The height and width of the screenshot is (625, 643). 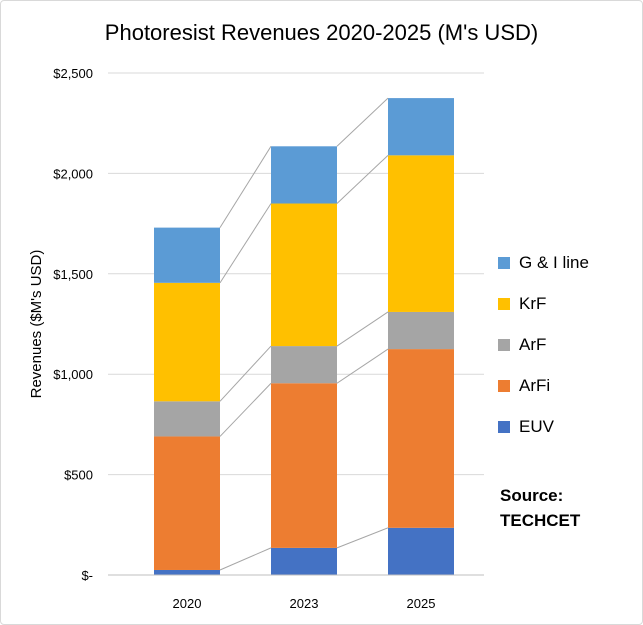 What do you see at coordinates (421, 603) in the screenshot?
I see `x-tick-label: 2025` at bounding box center [421, 603].